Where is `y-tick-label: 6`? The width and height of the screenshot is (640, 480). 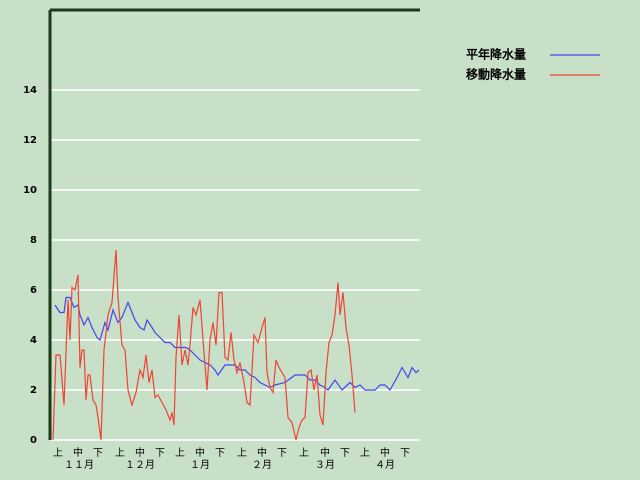
y-tick-label: 6 is located at coordinates (33, 290).